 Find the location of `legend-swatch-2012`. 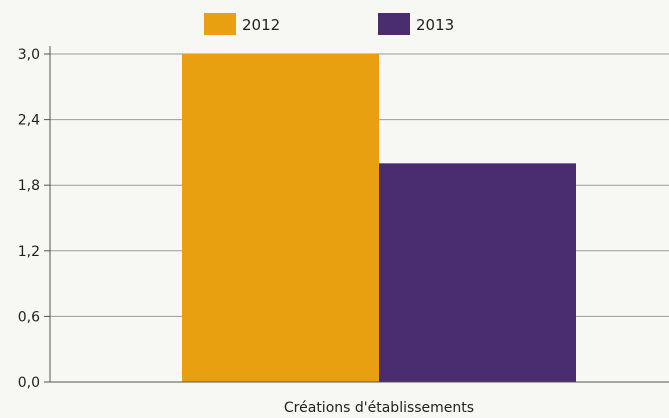

legend-swatch-2012 is located at coordinates (220, 24).